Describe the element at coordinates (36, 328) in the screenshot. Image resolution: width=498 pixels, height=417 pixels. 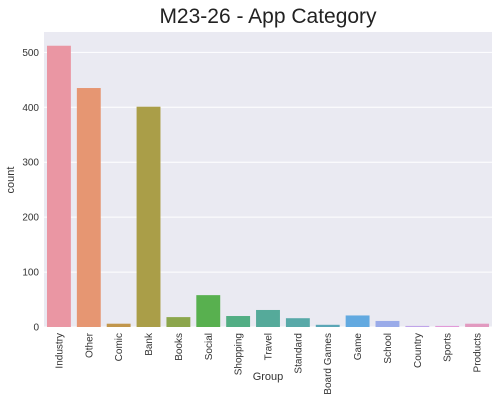
I see `y-tick-label: 0` at that location.